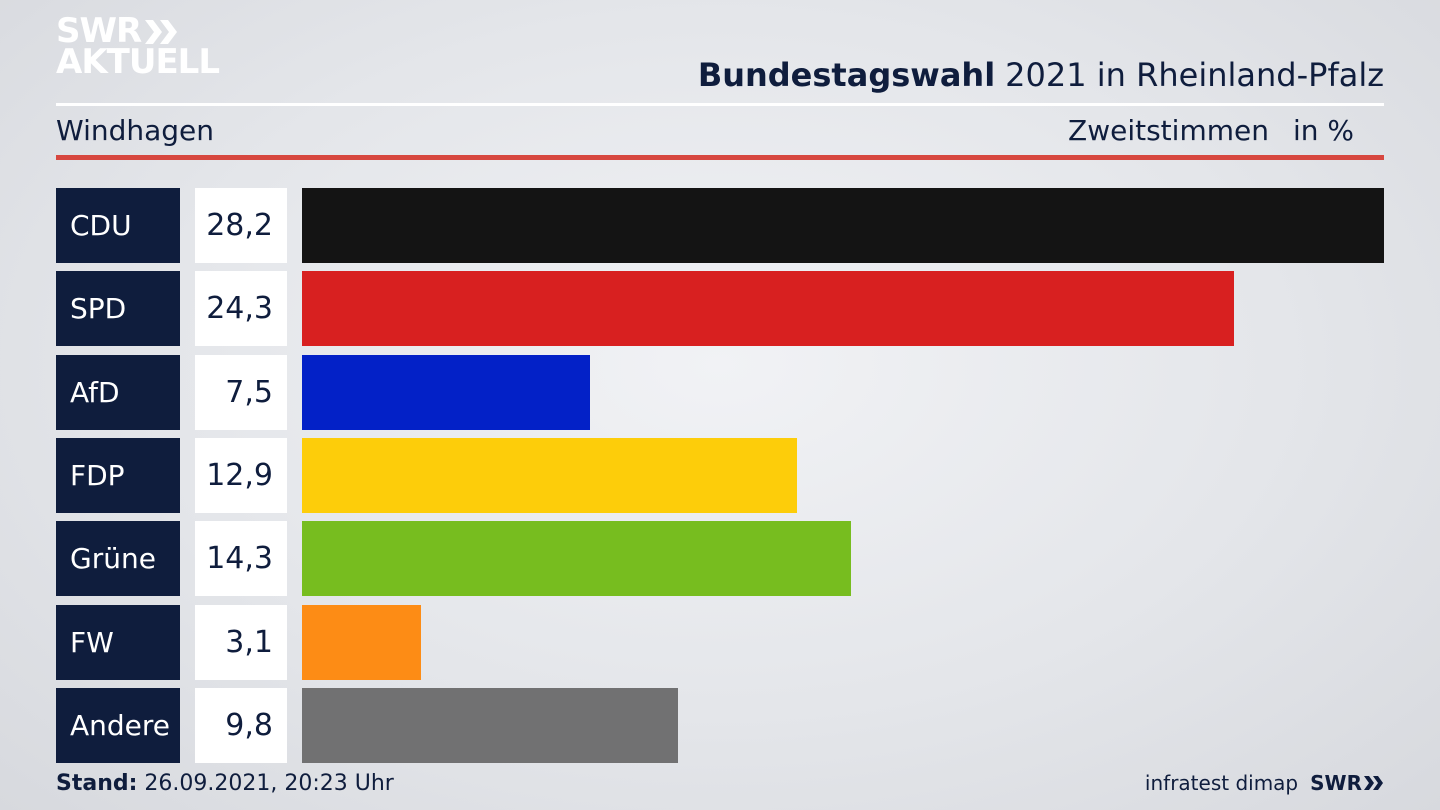  I want to click on divider-white, so click(720, 104).